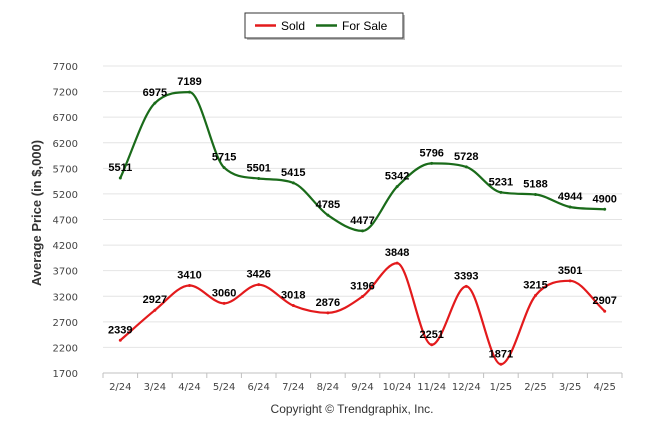  I want to click on x-tick-label: 5/24, so click(224, 387).